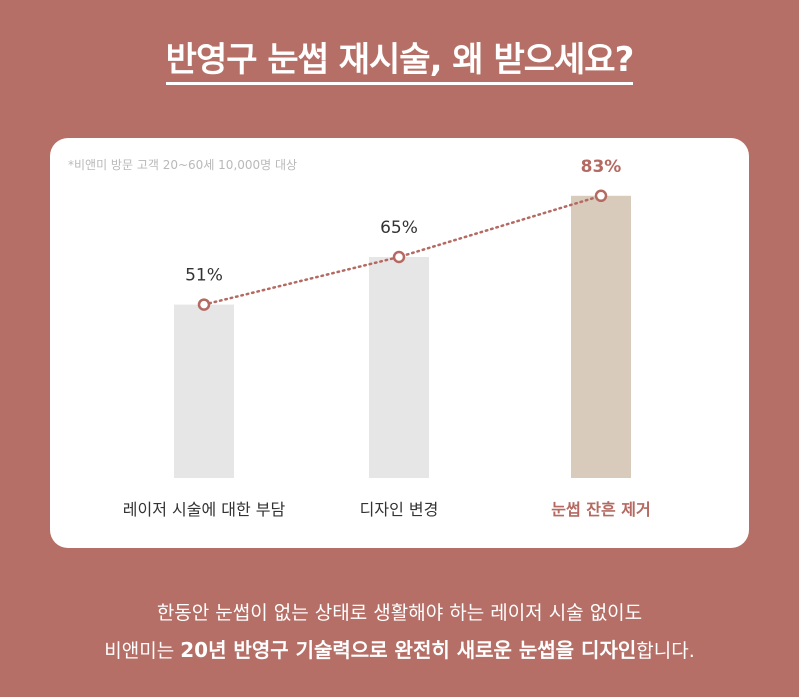  What do you see at coordinates (408, 650) in the screenshot?
I see `footer-line-2-bold: 20년 반영구 기술력으로 완전히 새로운 눈썹을 디자인` at bounding box center [408, 650].